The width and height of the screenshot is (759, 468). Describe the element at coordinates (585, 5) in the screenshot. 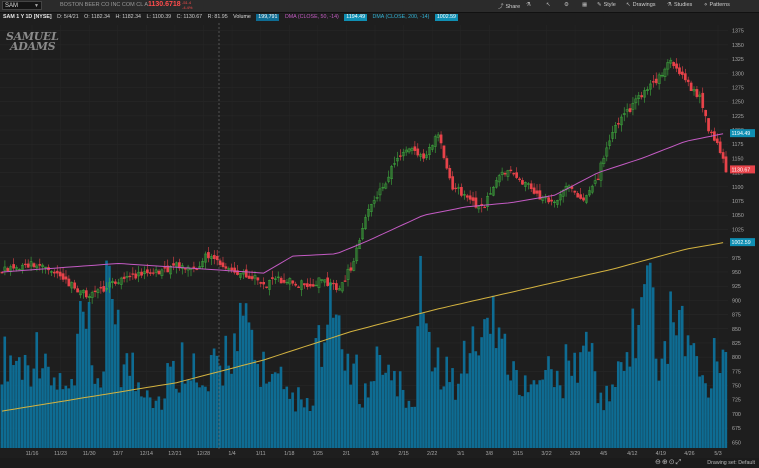

I see `grid-button: ▦` at that location.